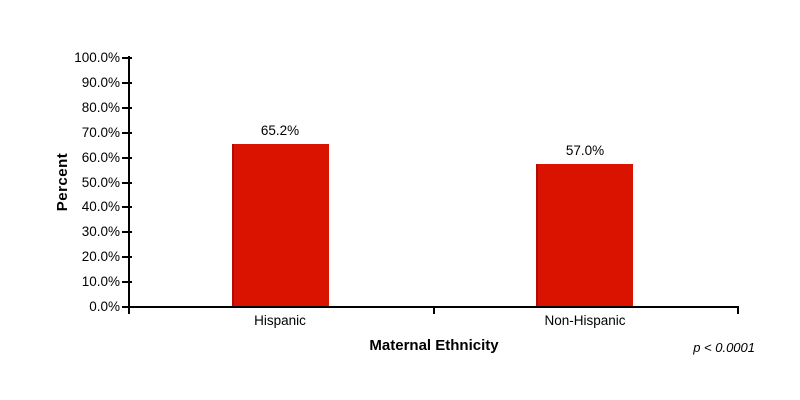  Describe the element at coordinates (100, 281) in the screenshot. I see `y-tick-label: 10.0%` at that location.